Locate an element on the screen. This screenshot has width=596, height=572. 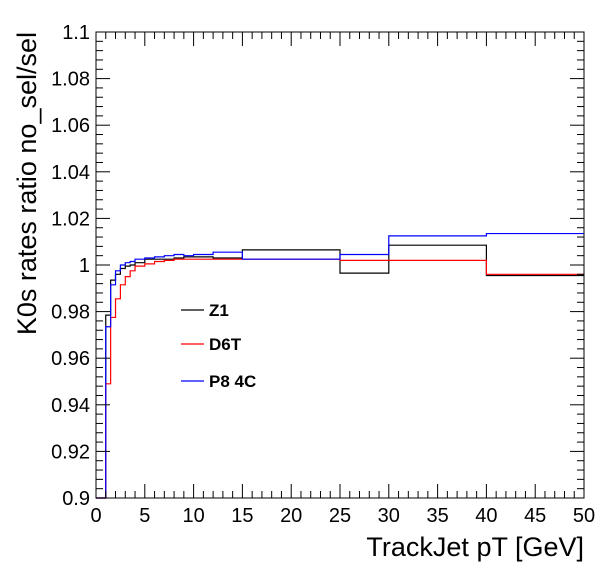
legend-label: P8 4C is located at coordinates (232, 381).